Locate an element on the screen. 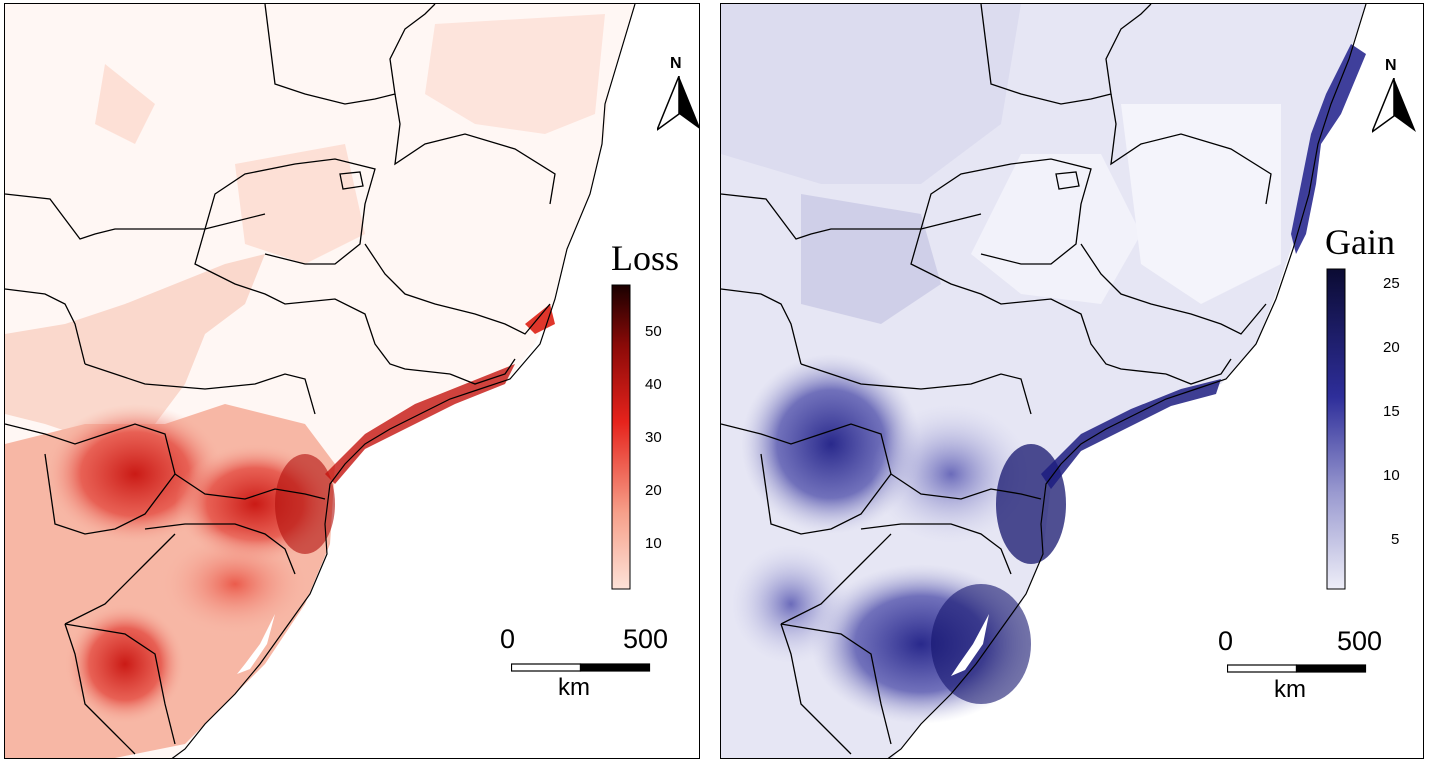 This screenshot has width=1431, height=764. colorbar-tick: 15 is located at coordinates (1391, 411).